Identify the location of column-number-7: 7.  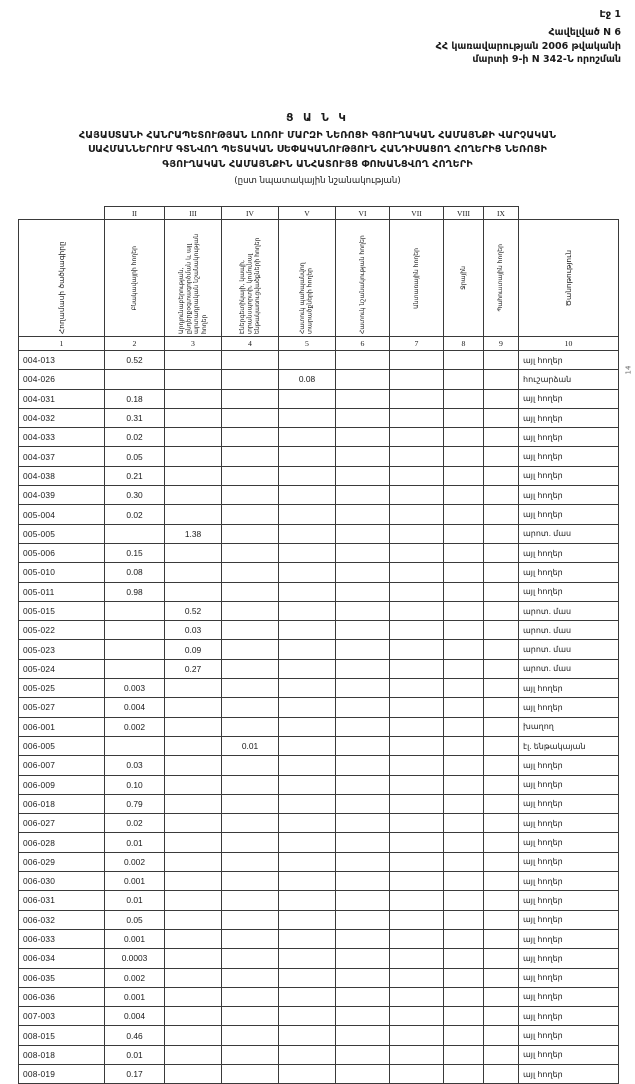
(416, 343).